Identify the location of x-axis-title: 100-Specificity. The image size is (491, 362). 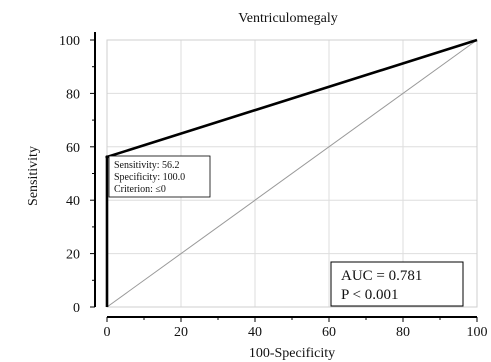
(292, 353).